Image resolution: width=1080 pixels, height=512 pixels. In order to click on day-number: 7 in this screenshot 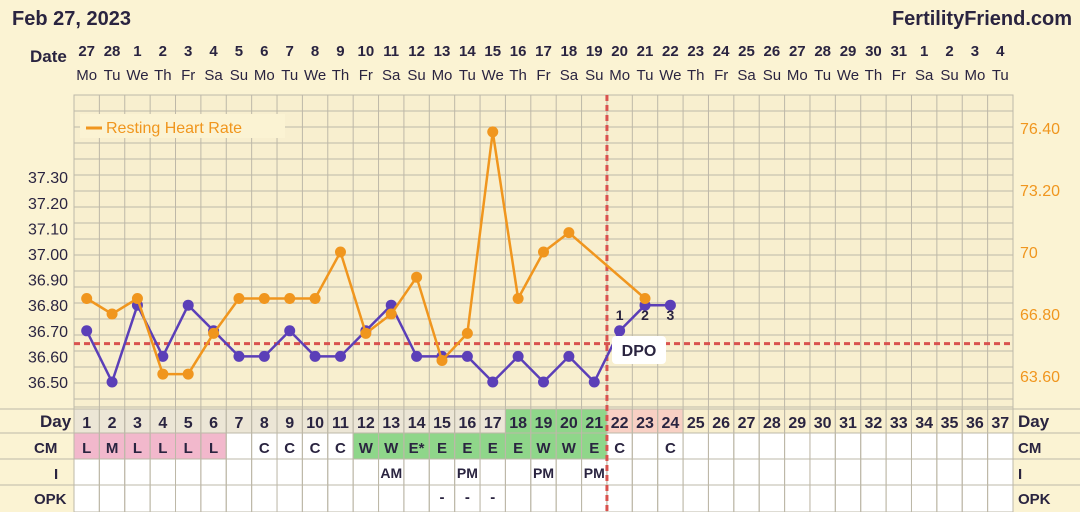, I will do `click(239, 423)`.